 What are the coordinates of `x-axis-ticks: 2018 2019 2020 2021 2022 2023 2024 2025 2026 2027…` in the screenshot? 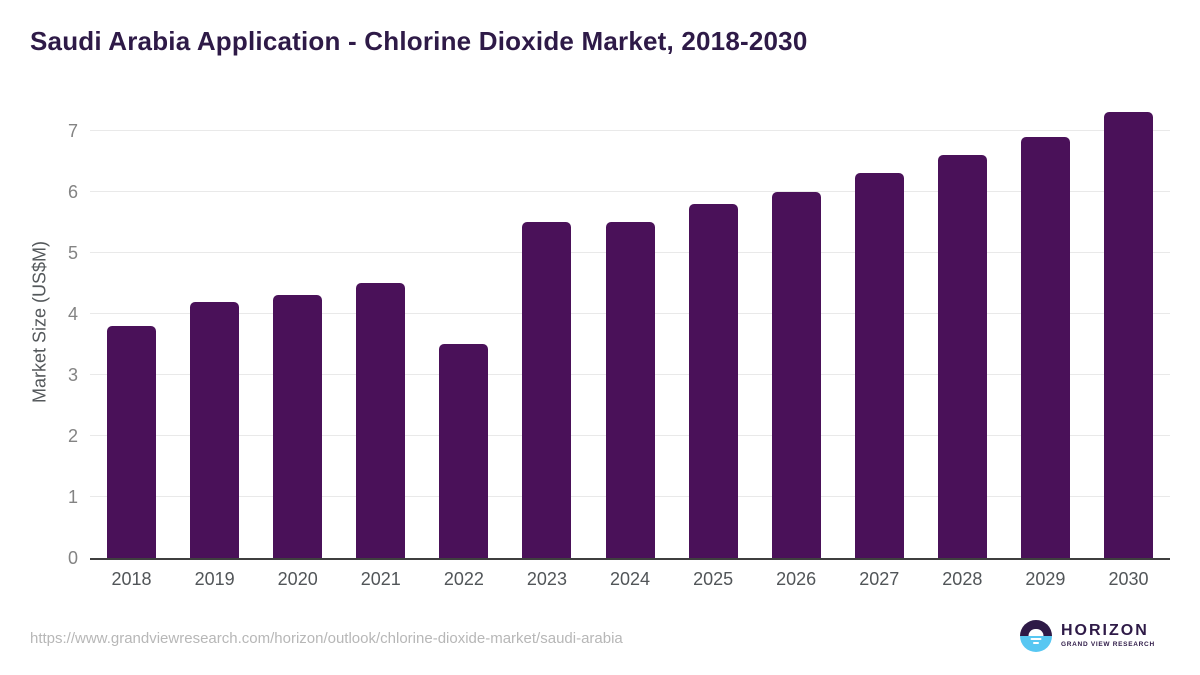 It's located at (630, 579).